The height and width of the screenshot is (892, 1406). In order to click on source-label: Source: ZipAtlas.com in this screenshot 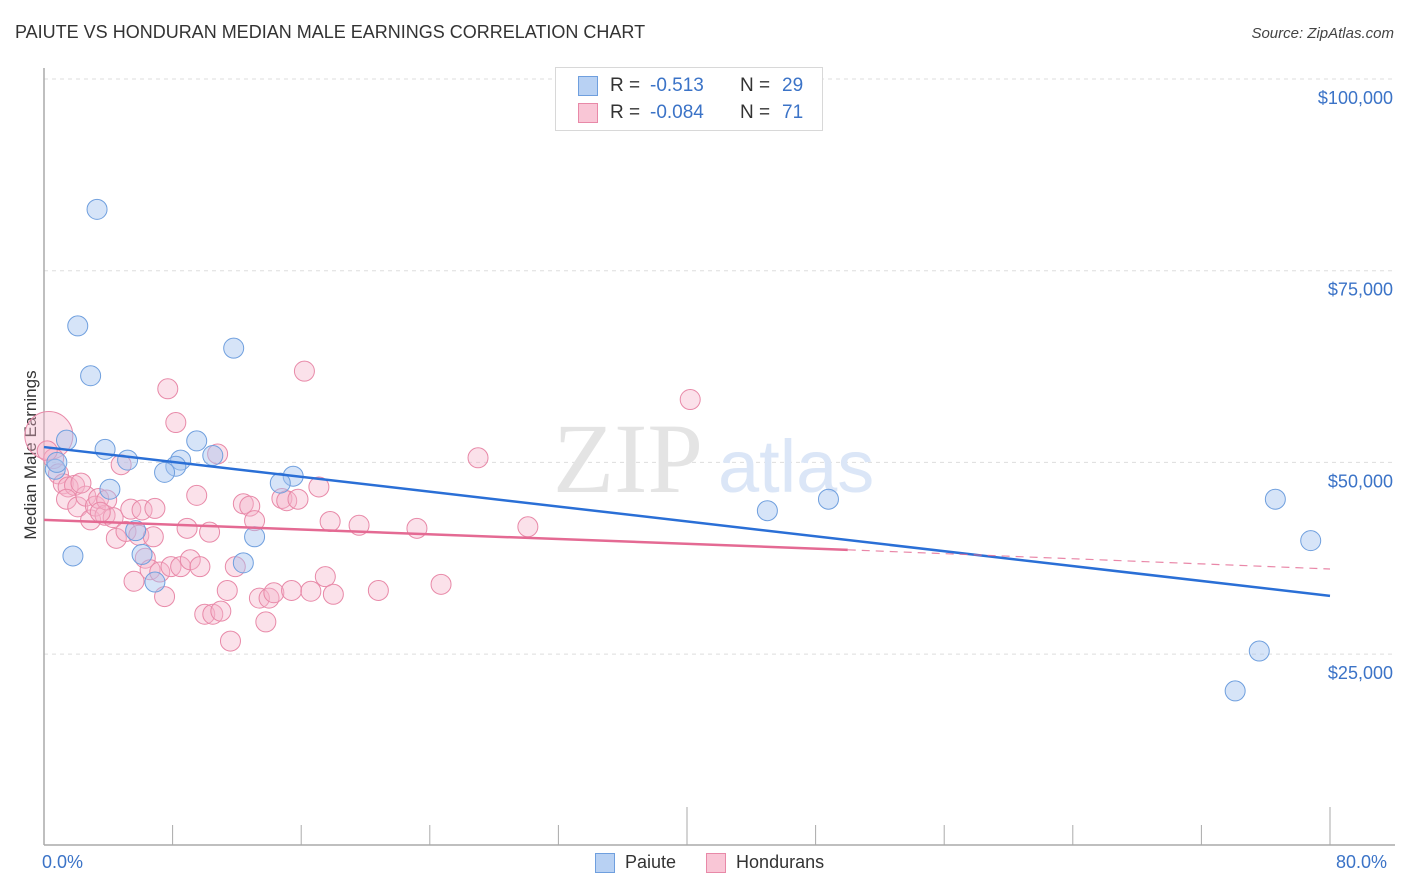, I will do `click(1322, 33)`.